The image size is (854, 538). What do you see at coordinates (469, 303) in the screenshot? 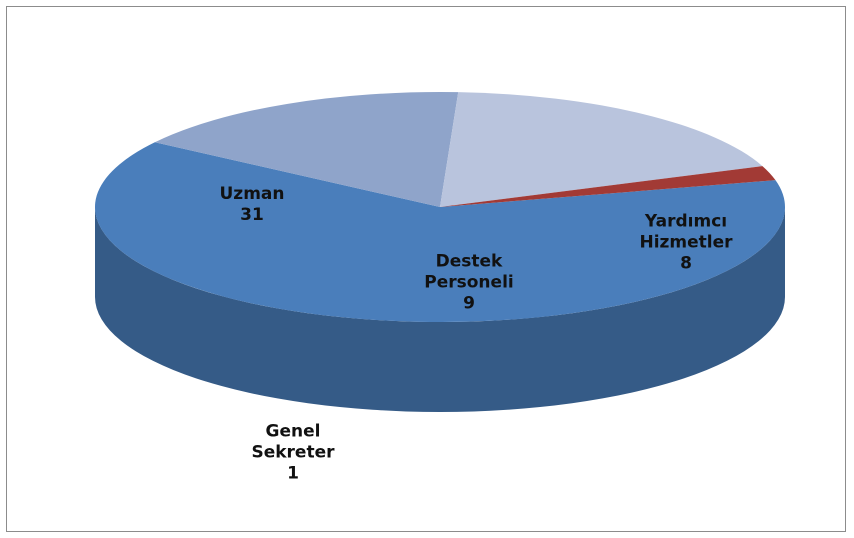
I see `label-value: 9` at bounding box center [469, 303].